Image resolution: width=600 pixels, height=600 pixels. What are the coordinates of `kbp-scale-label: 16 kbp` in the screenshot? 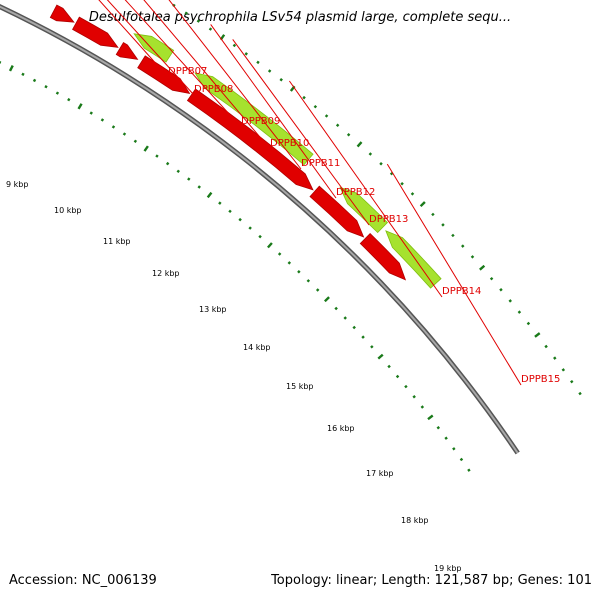 It's located at (341, 428).